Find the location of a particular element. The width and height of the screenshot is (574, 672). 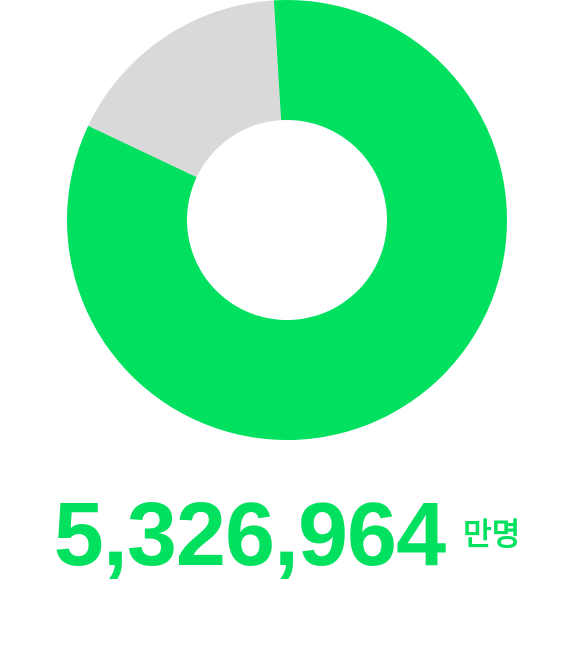

stat-row: 5,326,964 만명 is located at coordinates (287, 540).